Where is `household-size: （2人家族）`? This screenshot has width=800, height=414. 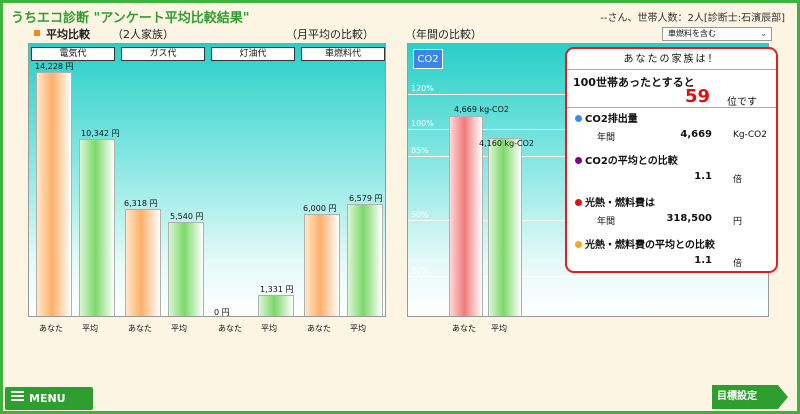 household-size: （2人家族） is located at coordinates (143, 34).